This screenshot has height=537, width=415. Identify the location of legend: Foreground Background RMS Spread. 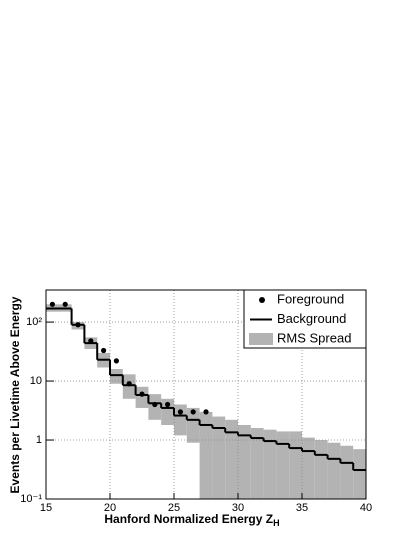
(305, 319).